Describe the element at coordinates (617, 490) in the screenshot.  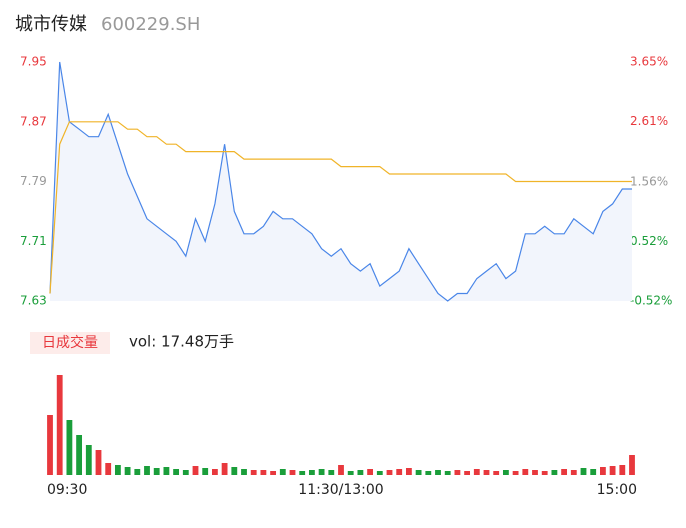
I see `x-tick-label: 15:00` at that location.